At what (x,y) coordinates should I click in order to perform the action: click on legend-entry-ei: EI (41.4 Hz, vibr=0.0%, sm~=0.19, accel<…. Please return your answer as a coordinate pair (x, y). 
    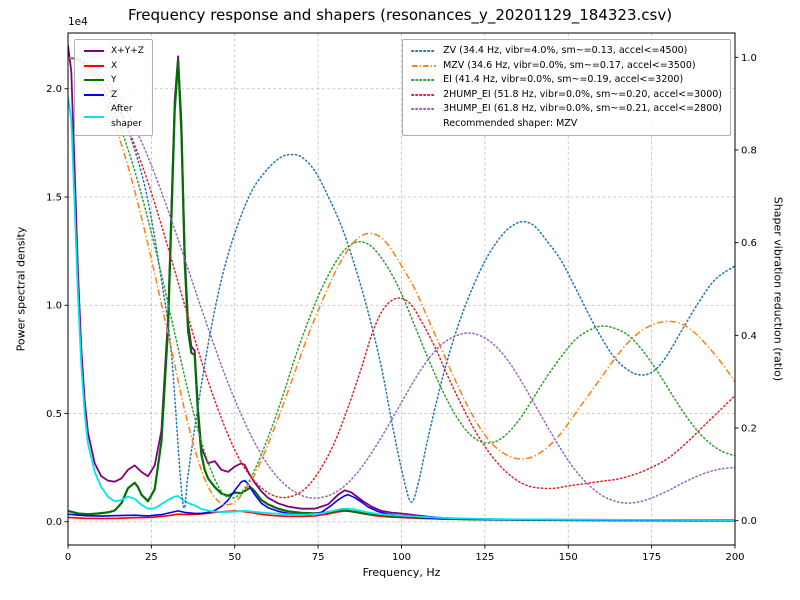
    Looking at the image, I should click on (566, 80).